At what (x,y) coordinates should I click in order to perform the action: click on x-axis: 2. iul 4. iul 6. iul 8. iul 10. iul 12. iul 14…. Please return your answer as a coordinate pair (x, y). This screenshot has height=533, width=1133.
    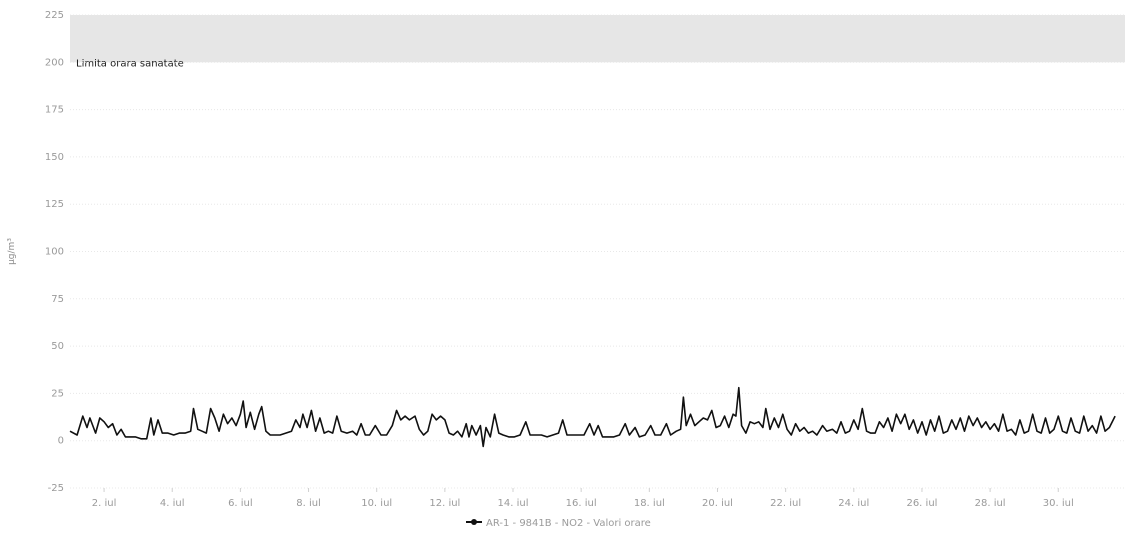
    Looking at the image, I should click on (583, 498).